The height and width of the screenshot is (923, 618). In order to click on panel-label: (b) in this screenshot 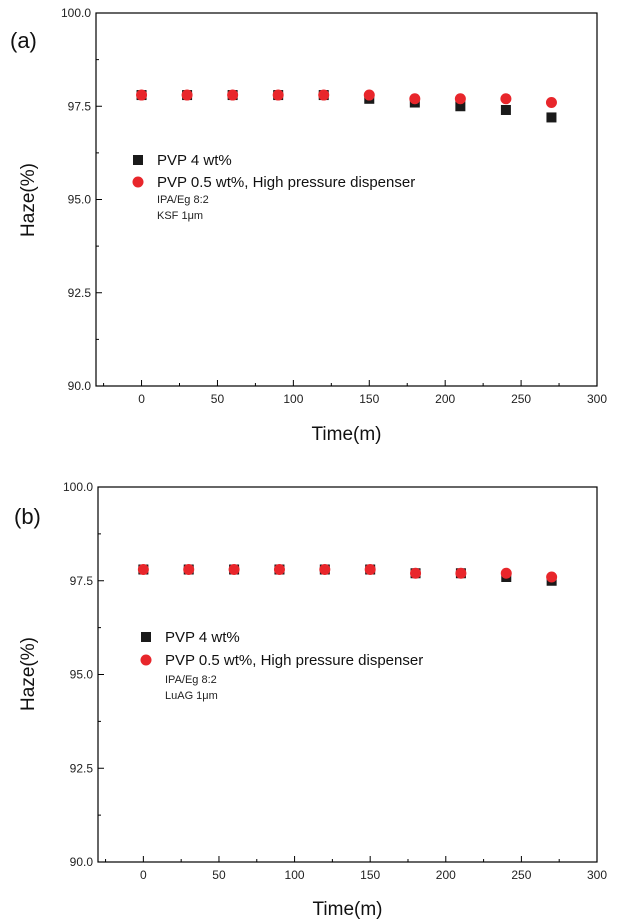, I will do `click(27, 516)`.